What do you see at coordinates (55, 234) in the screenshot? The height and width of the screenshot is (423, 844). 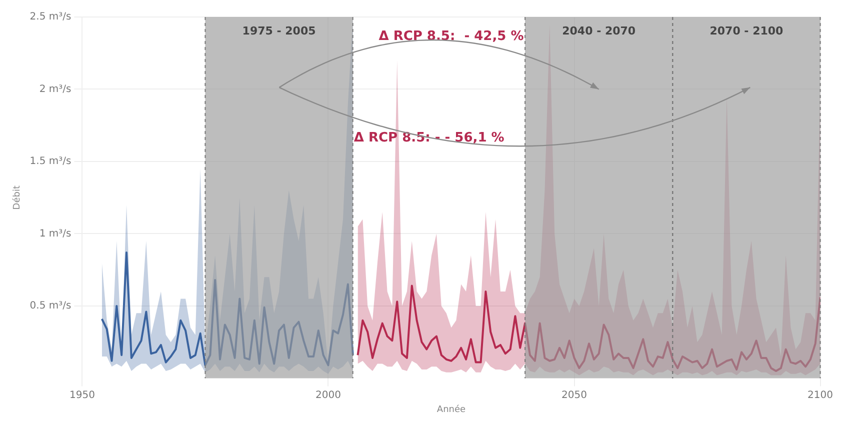 I see `y-tick-label: 1 m³/s` at bounding box center [55, 234].